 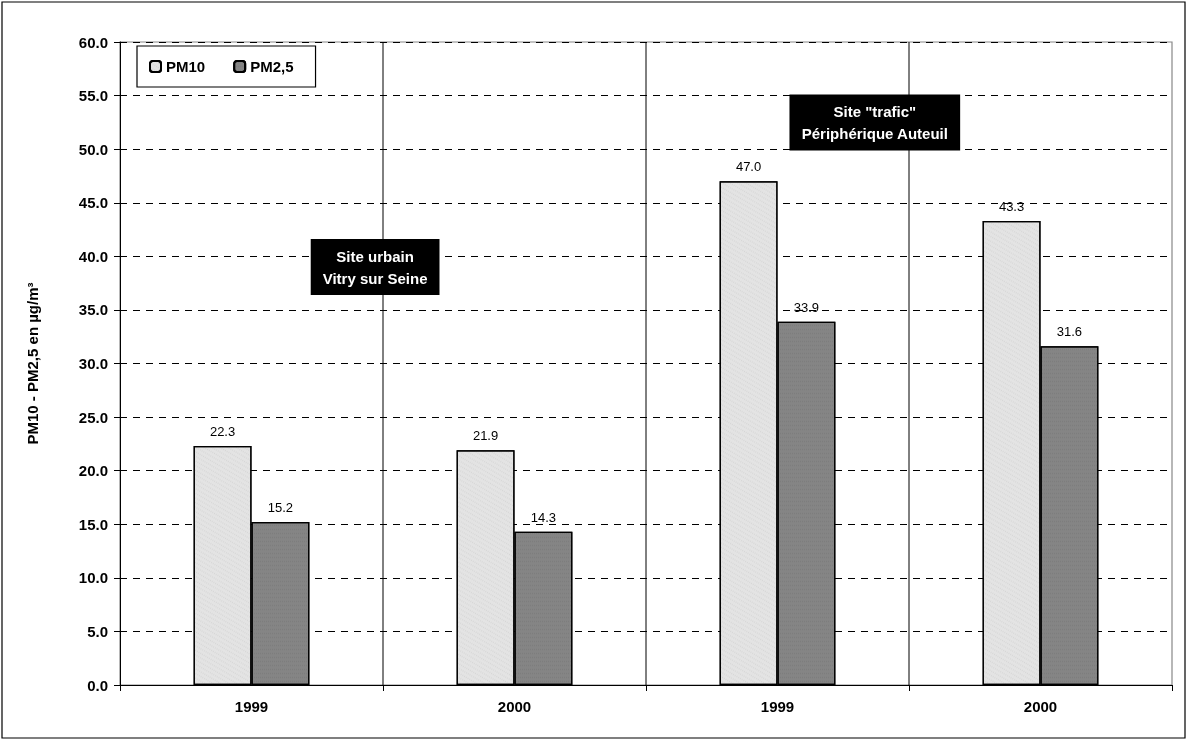 I want to click on y-tick-label: 30.0, so click(x=93, y=363).